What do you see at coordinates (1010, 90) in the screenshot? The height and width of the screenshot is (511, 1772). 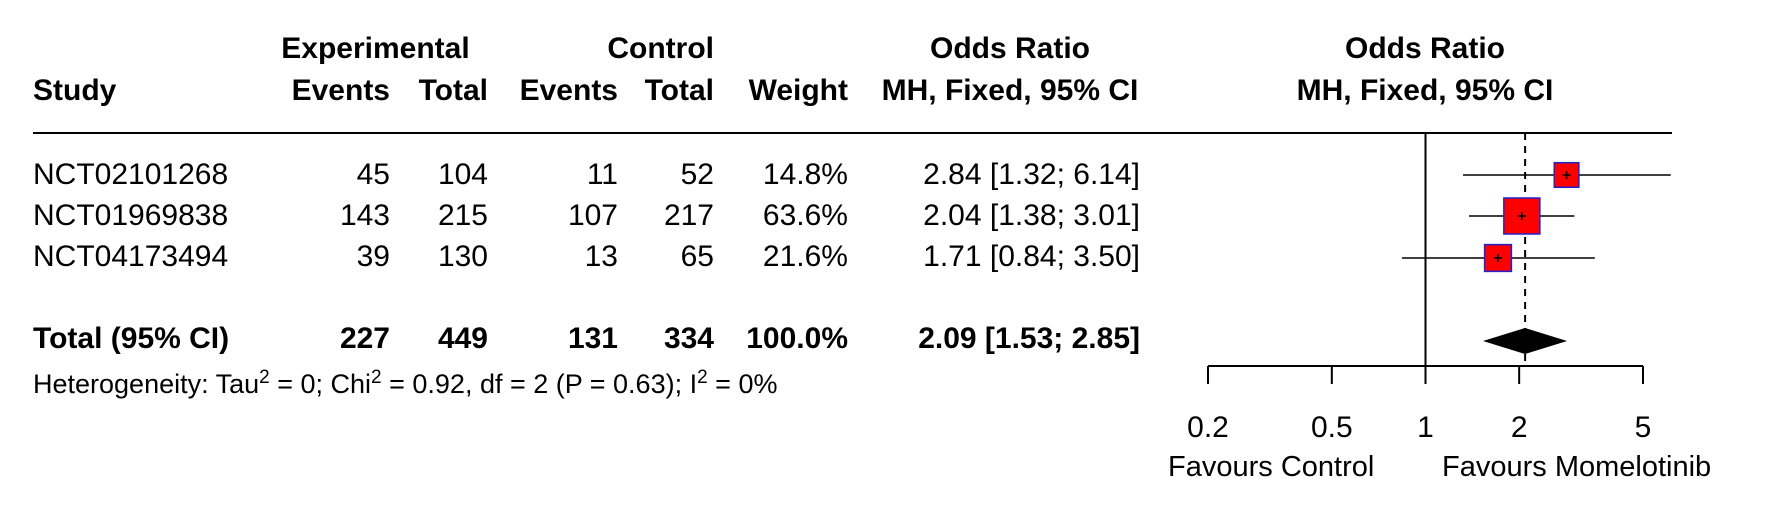 I see `method-header: MH, Fixed, 95% CI` at bounding box center [1010, 90].